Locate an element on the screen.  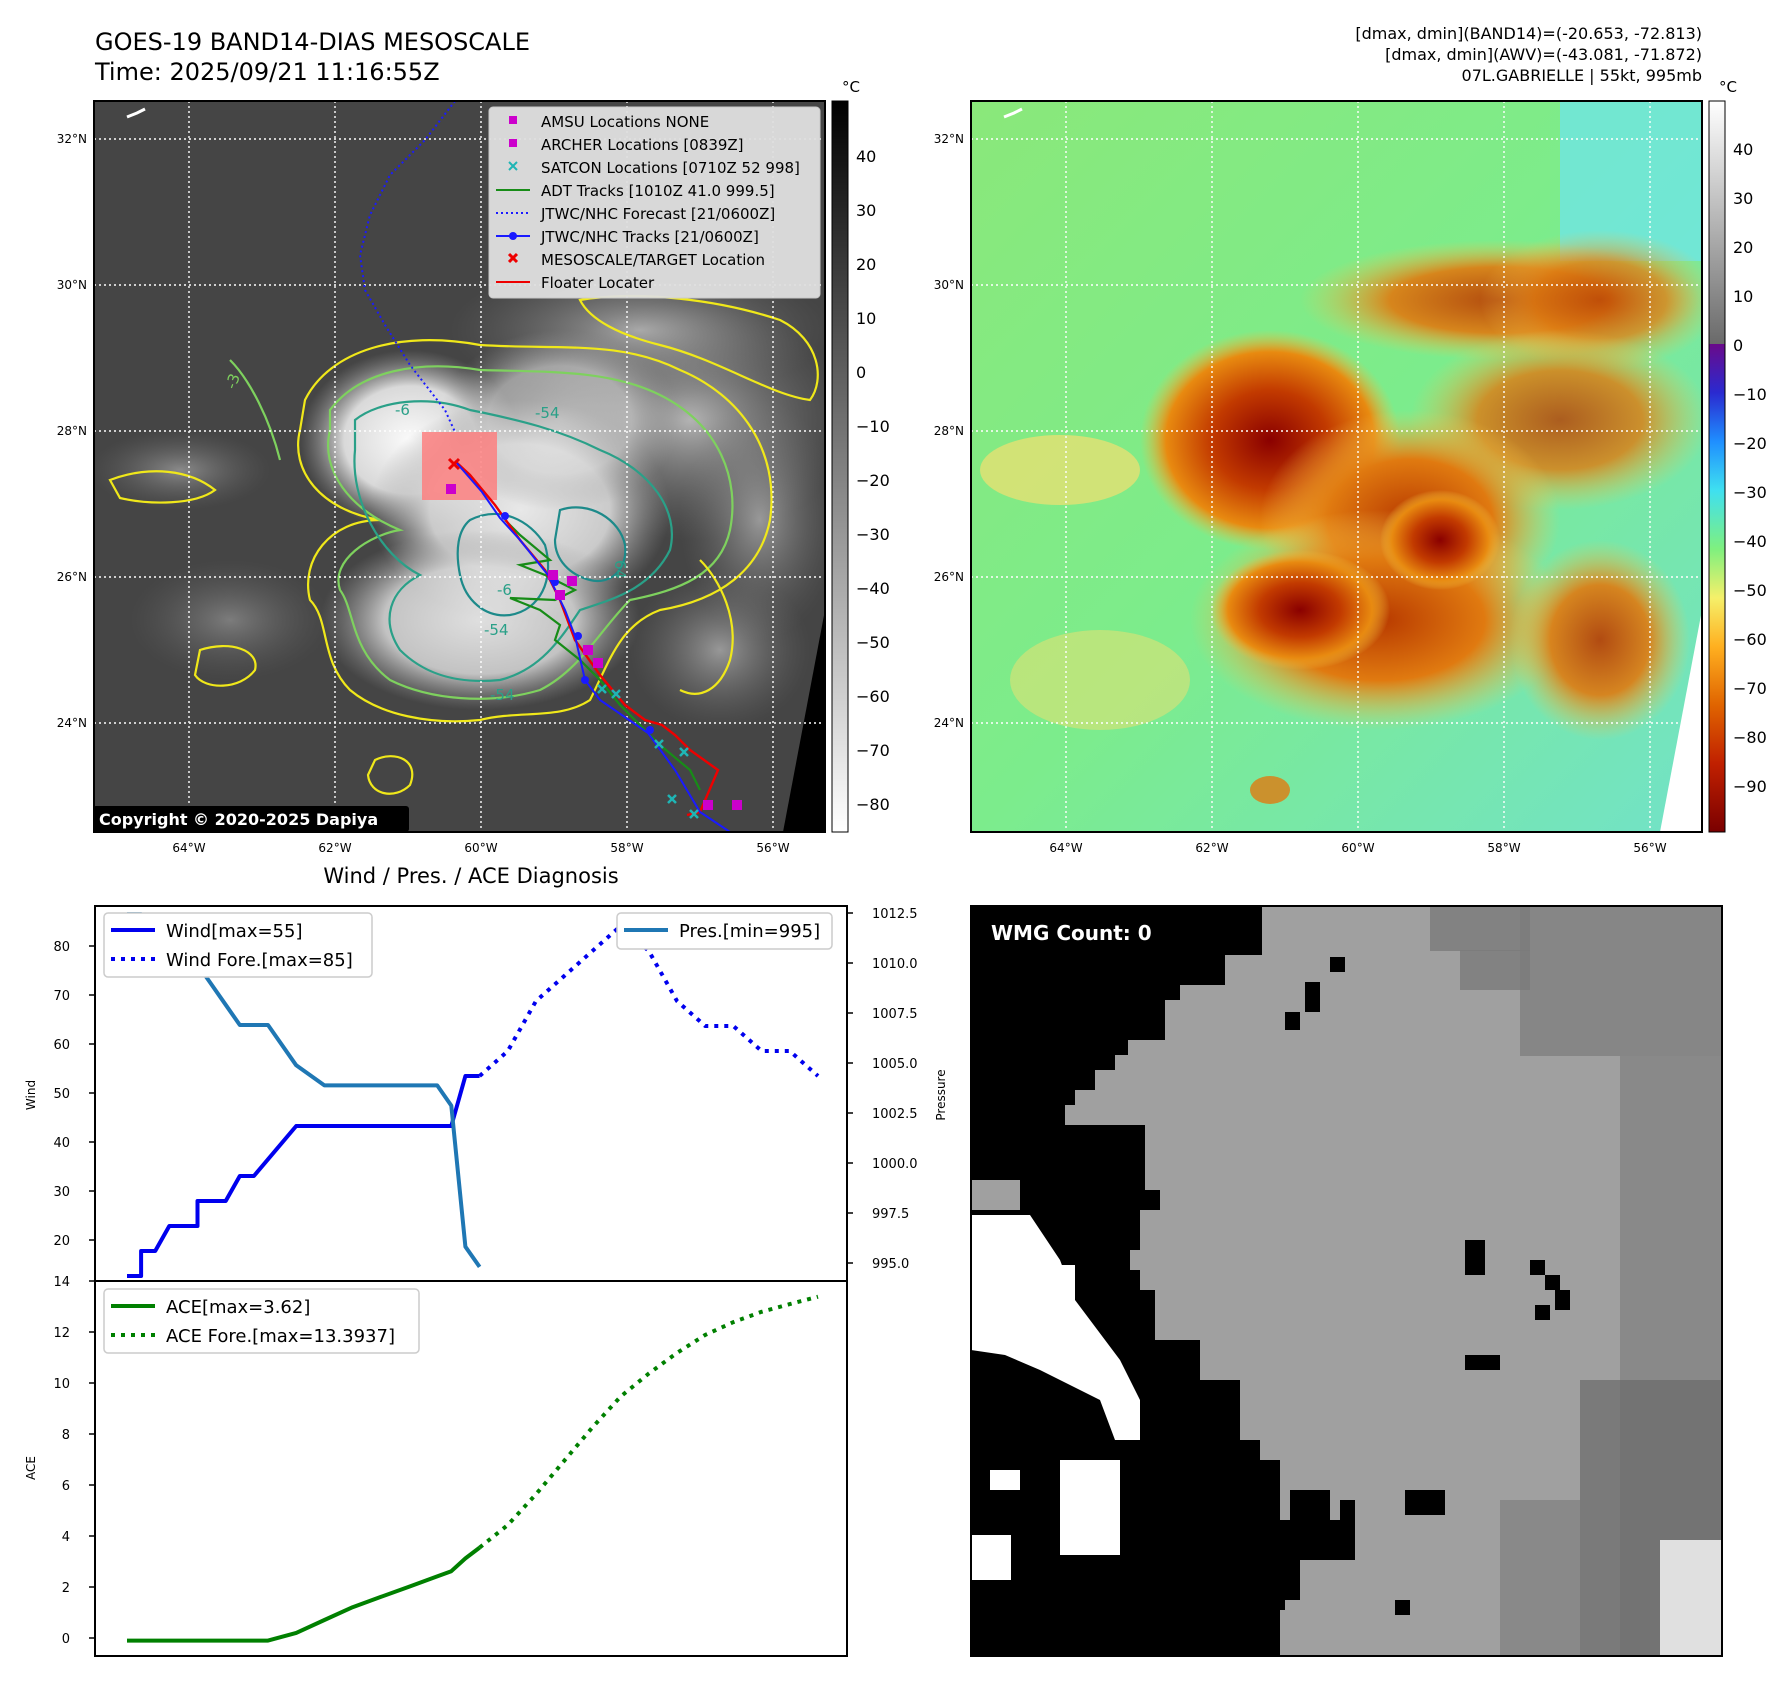
legend-pres: Pres.[min=995] is located at coordinates (749, 931).